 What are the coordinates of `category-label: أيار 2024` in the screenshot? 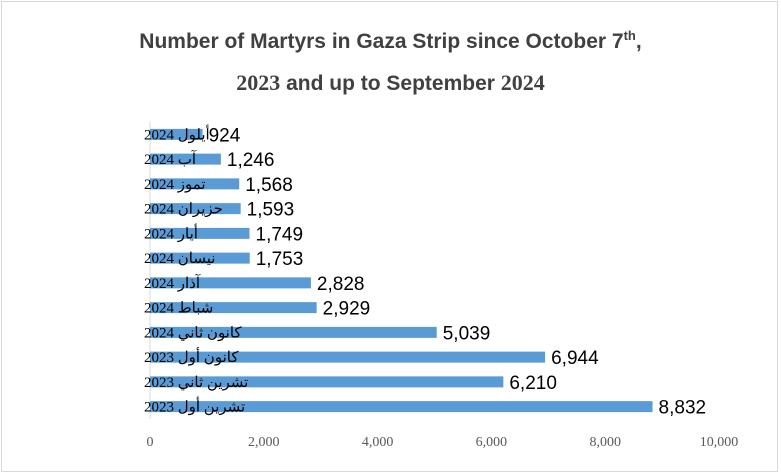 It's located at (171, 232).